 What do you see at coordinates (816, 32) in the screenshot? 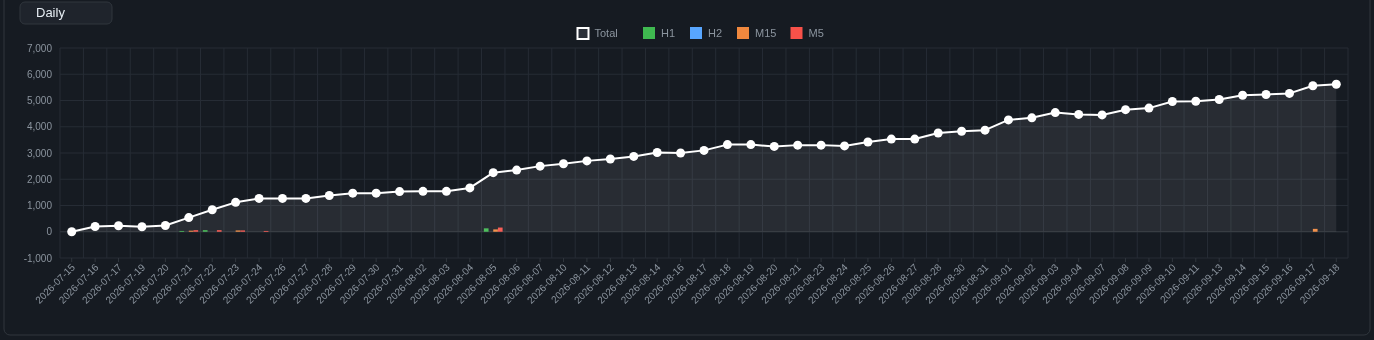
I see `legend-label: M5` at bounding box center [816, 32].